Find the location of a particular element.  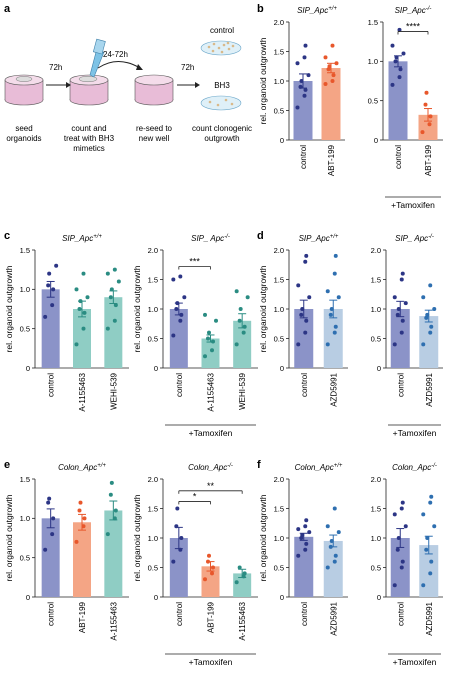

chart-title-text: Colon_Apc is located at coordinates (314, 467).